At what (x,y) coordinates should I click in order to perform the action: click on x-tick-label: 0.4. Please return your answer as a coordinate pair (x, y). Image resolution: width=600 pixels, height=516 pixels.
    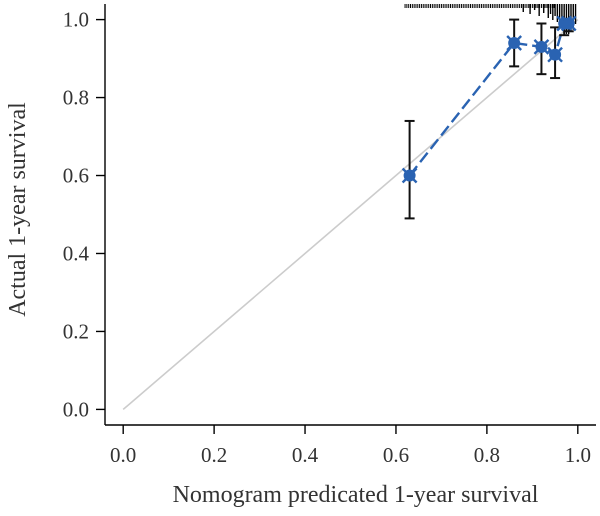
    Looking at the image, I should click on (305, 455).